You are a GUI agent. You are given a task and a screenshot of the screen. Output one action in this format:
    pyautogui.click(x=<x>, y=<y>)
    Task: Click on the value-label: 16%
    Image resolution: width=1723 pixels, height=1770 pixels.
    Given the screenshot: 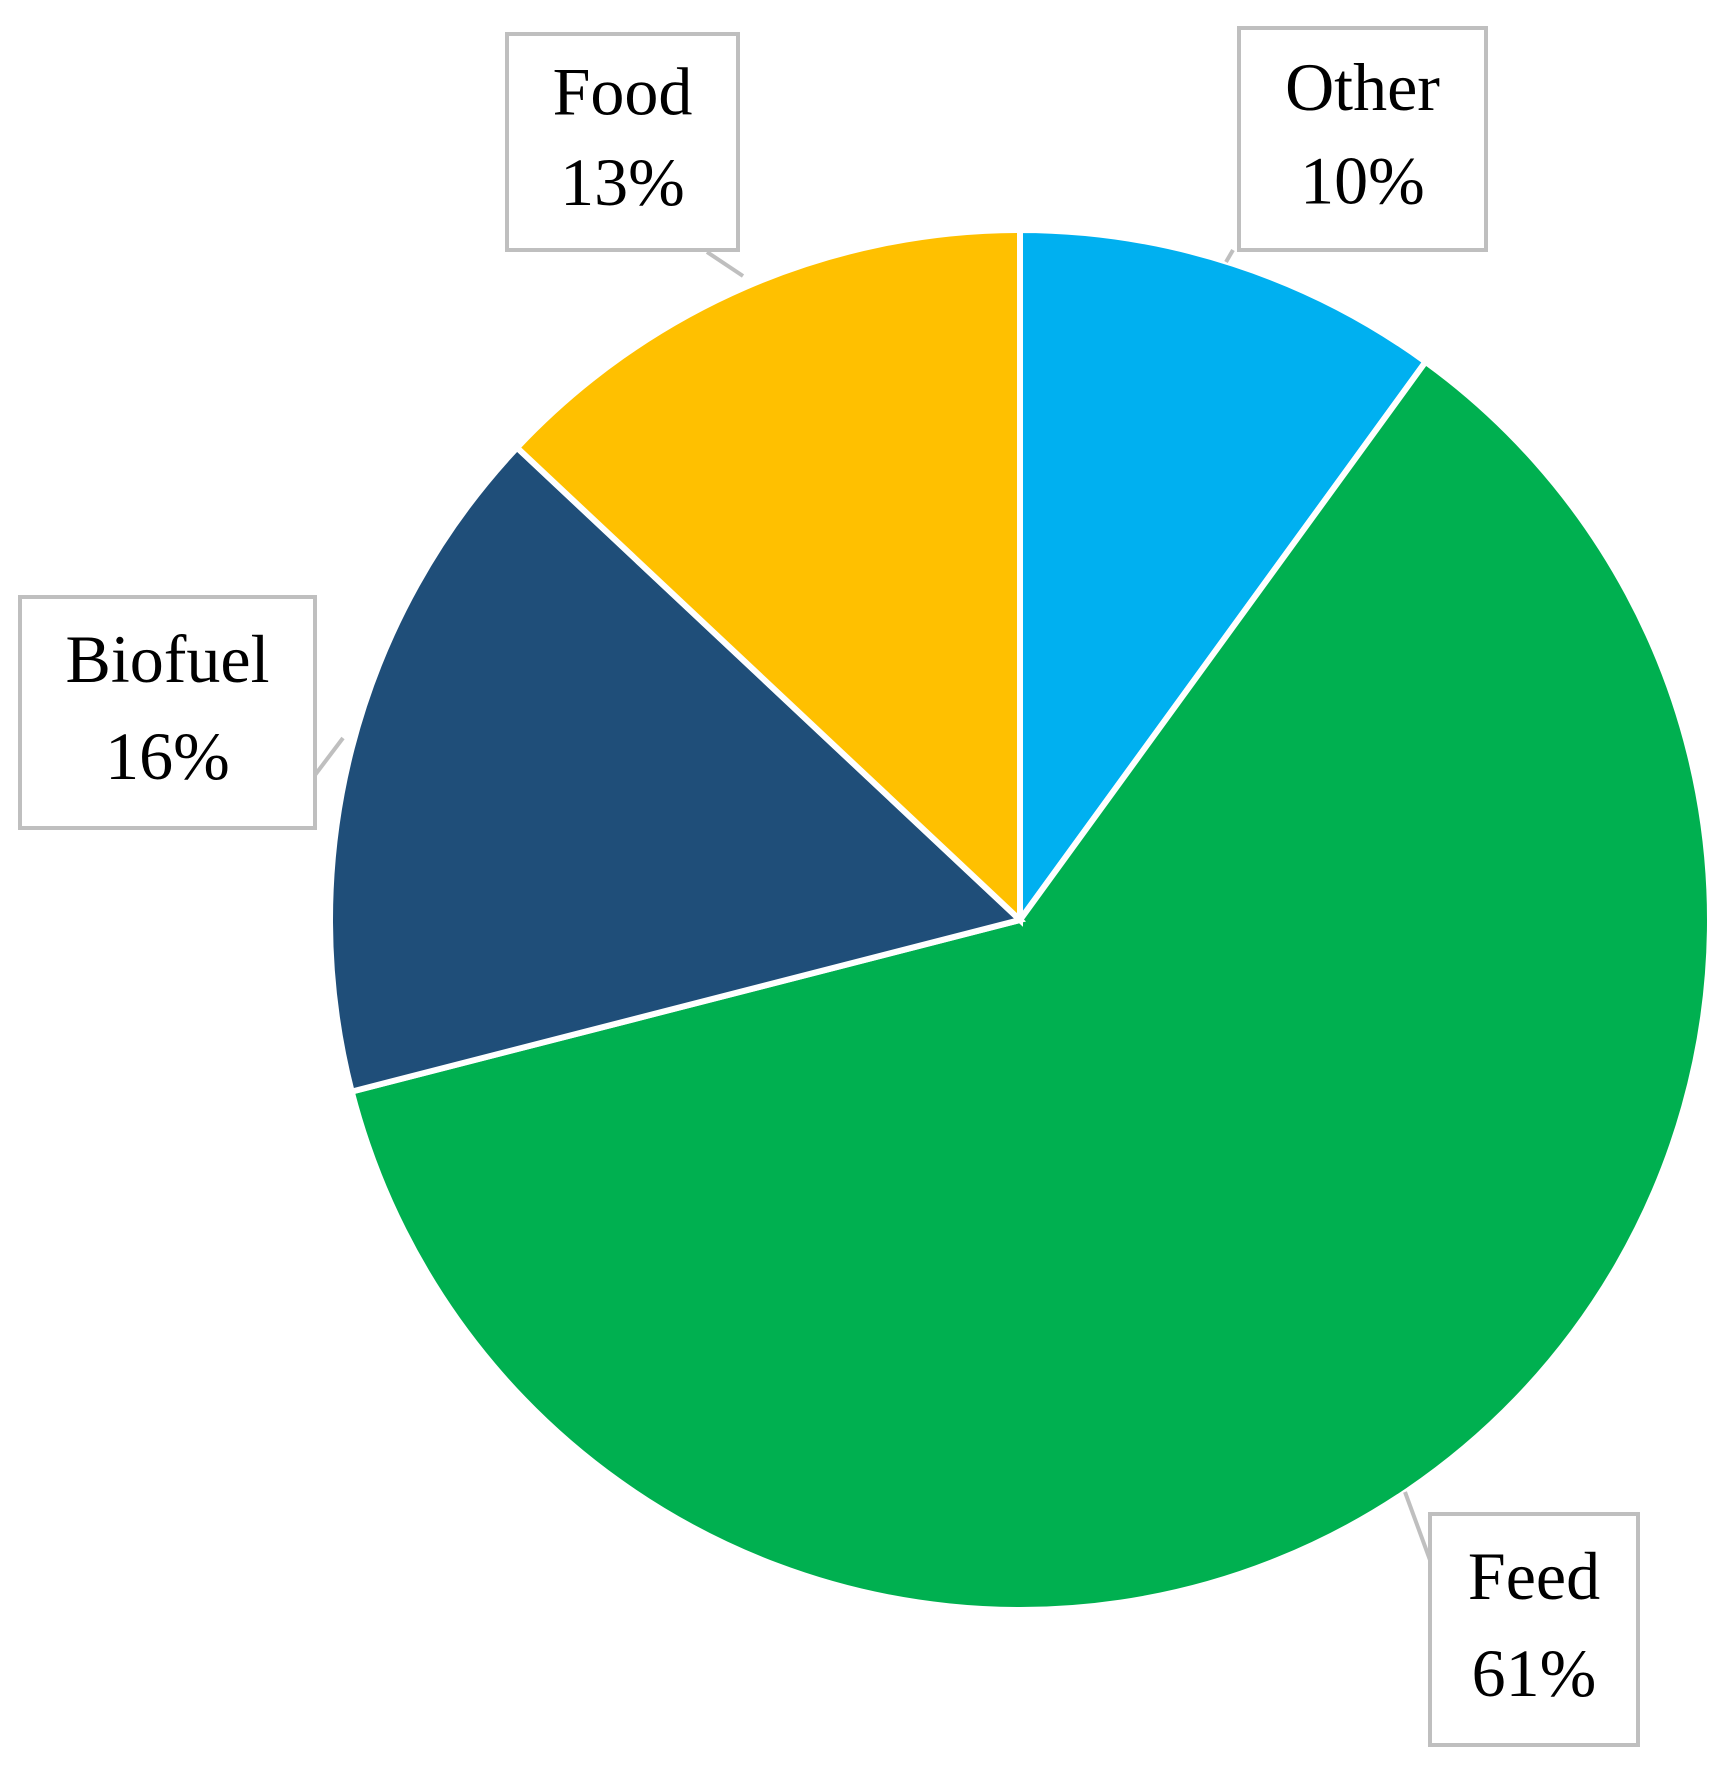 What is the action you would take?
    pyautogui.click(x=167, y=756)
    